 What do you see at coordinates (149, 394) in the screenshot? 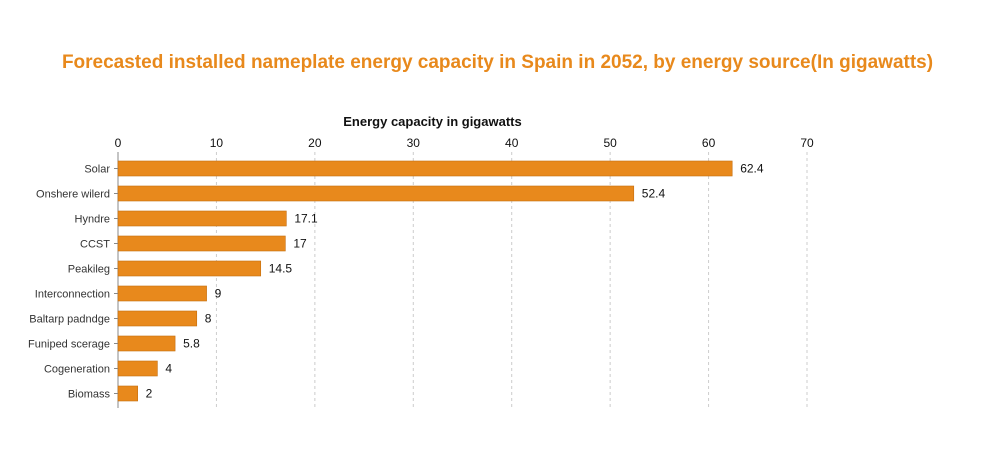
I see `data-label: 2` at bounding box center [149, 394].